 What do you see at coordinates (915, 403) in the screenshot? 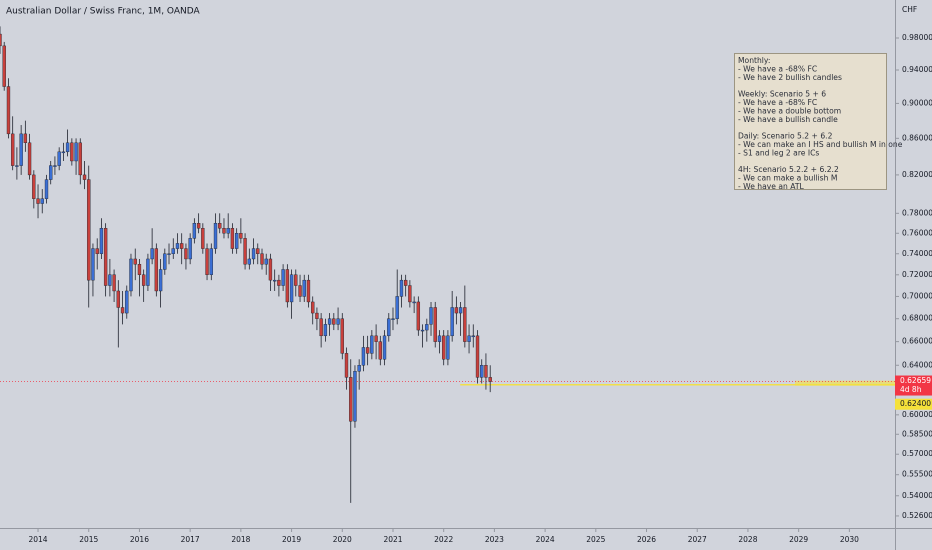
I see `level-price-label: 0.62400` at bounding box center [915, 403].